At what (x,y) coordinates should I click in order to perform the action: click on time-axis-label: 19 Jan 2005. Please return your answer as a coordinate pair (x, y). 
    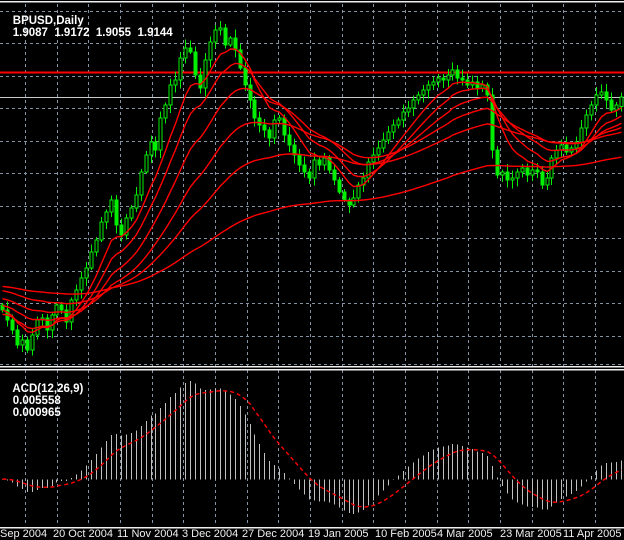
    Looking at the image, I should click on (338, 534).